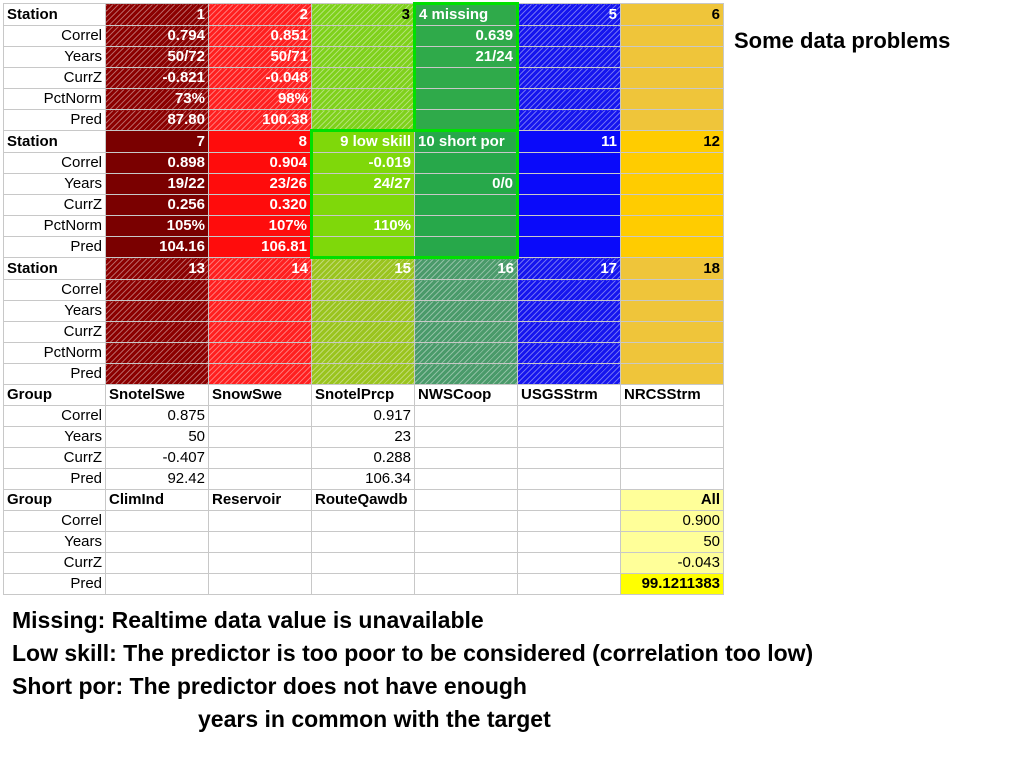 Image resolution: width=1024 pixels, height=768 pixels. I want to click on station-cell: 3, so click(363, 14).